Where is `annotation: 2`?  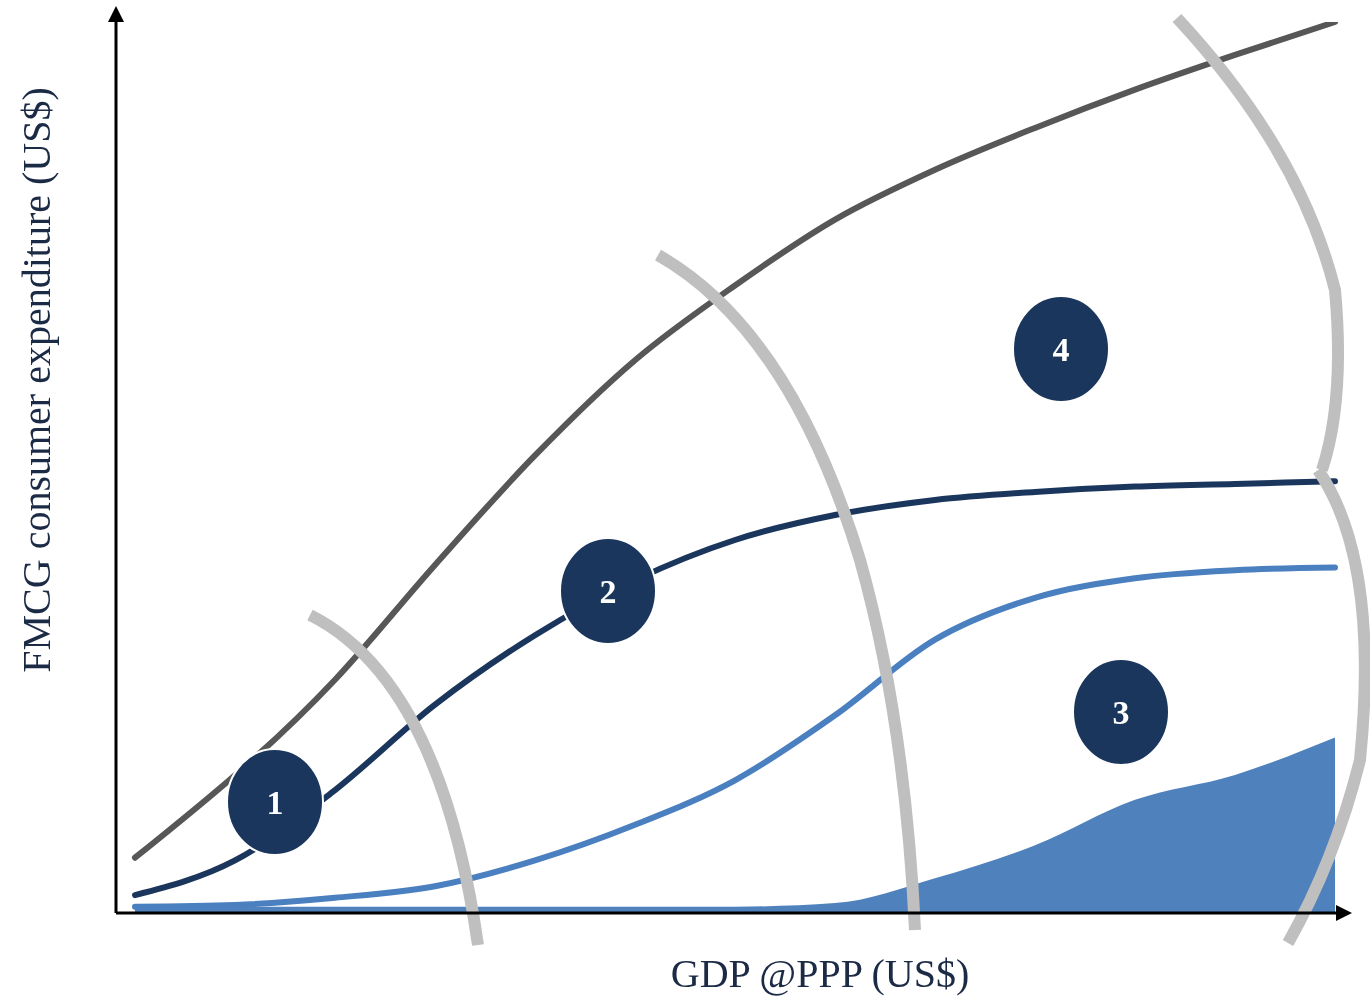 annotation: 2 is located at coordinates (608, 591).